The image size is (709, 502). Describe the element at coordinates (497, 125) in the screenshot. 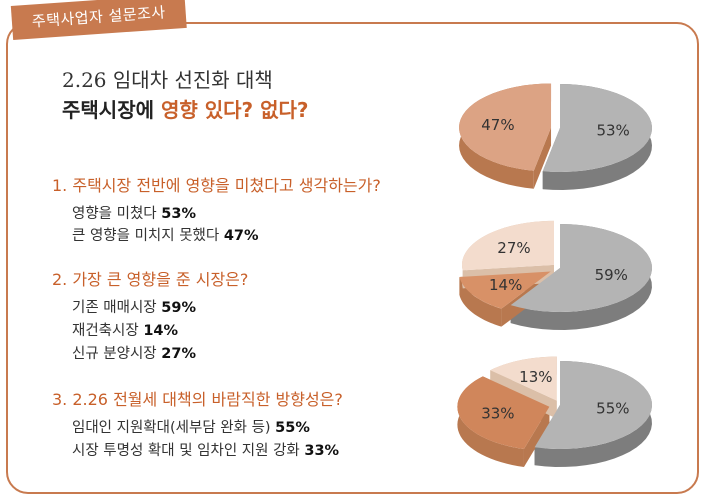

I see `pie-label-1-2: 47%` at that location.